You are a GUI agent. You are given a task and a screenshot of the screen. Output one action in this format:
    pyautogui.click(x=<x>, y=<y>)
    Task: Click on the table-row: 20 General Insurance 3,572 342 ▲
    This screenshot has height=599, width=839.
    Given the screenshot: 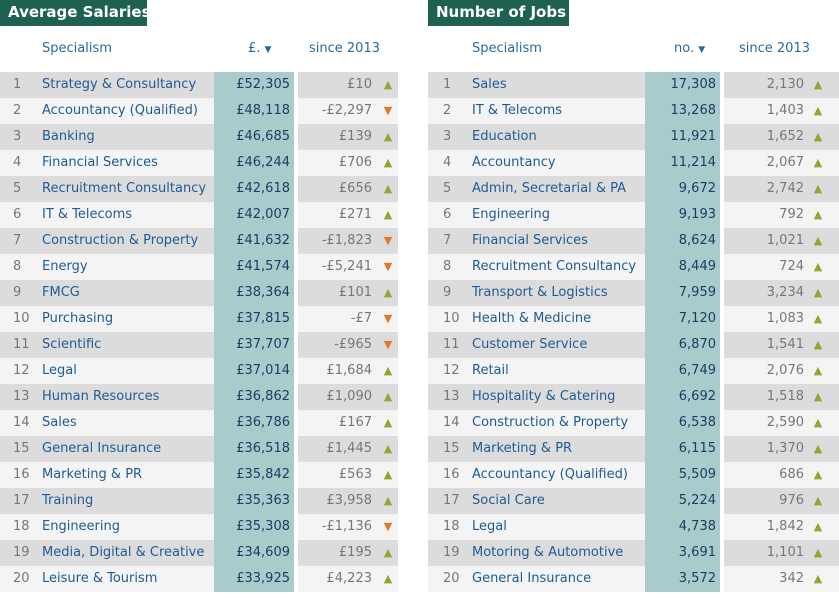 What is the action you would take?
    pyautogui.click(x=633, y=579)
    